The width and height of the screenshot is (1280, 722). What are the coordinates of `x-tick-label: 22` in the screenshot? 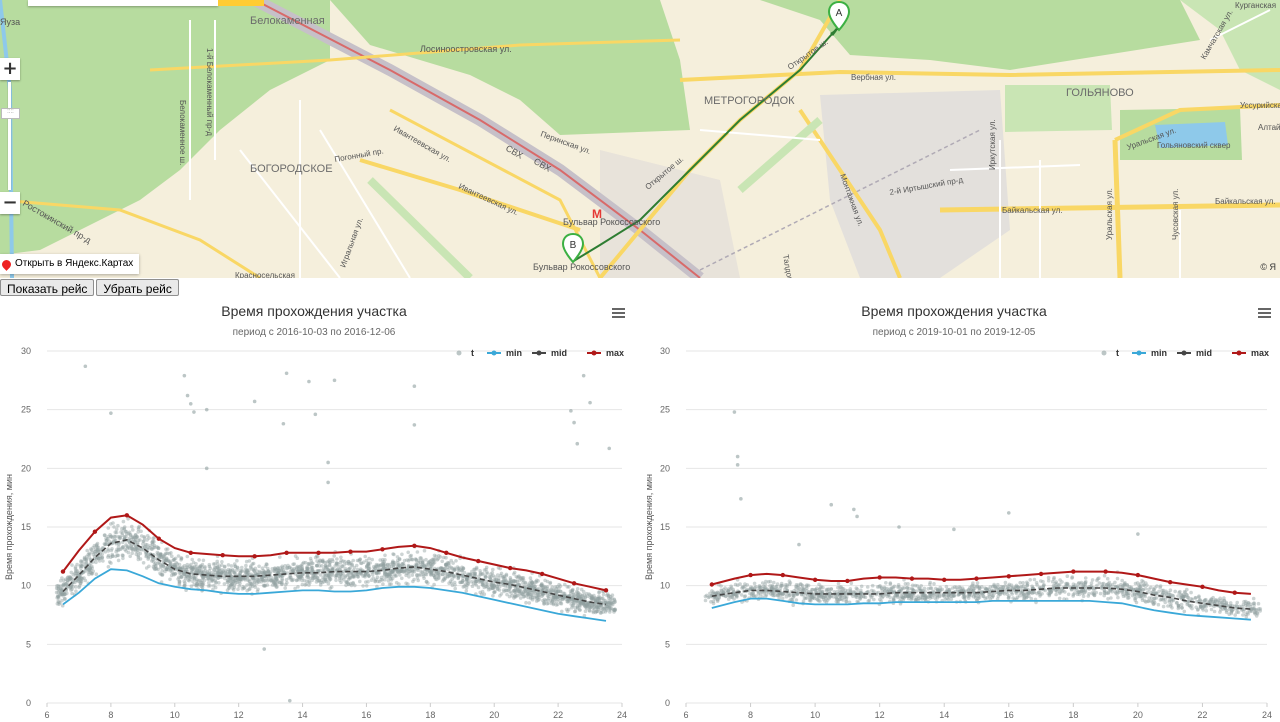 It's located at (558, 715).